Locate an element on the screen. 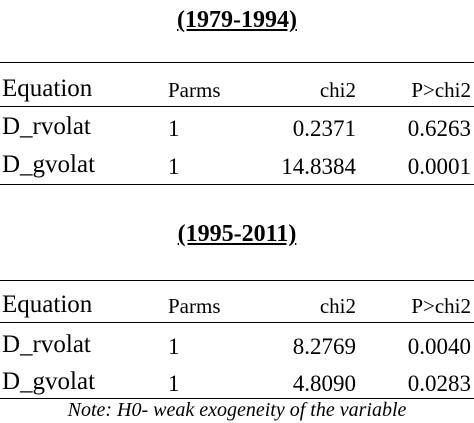 This screenshot has height=423, width=474. table-title: (1979-1994) is located at coordinates (237, 20).